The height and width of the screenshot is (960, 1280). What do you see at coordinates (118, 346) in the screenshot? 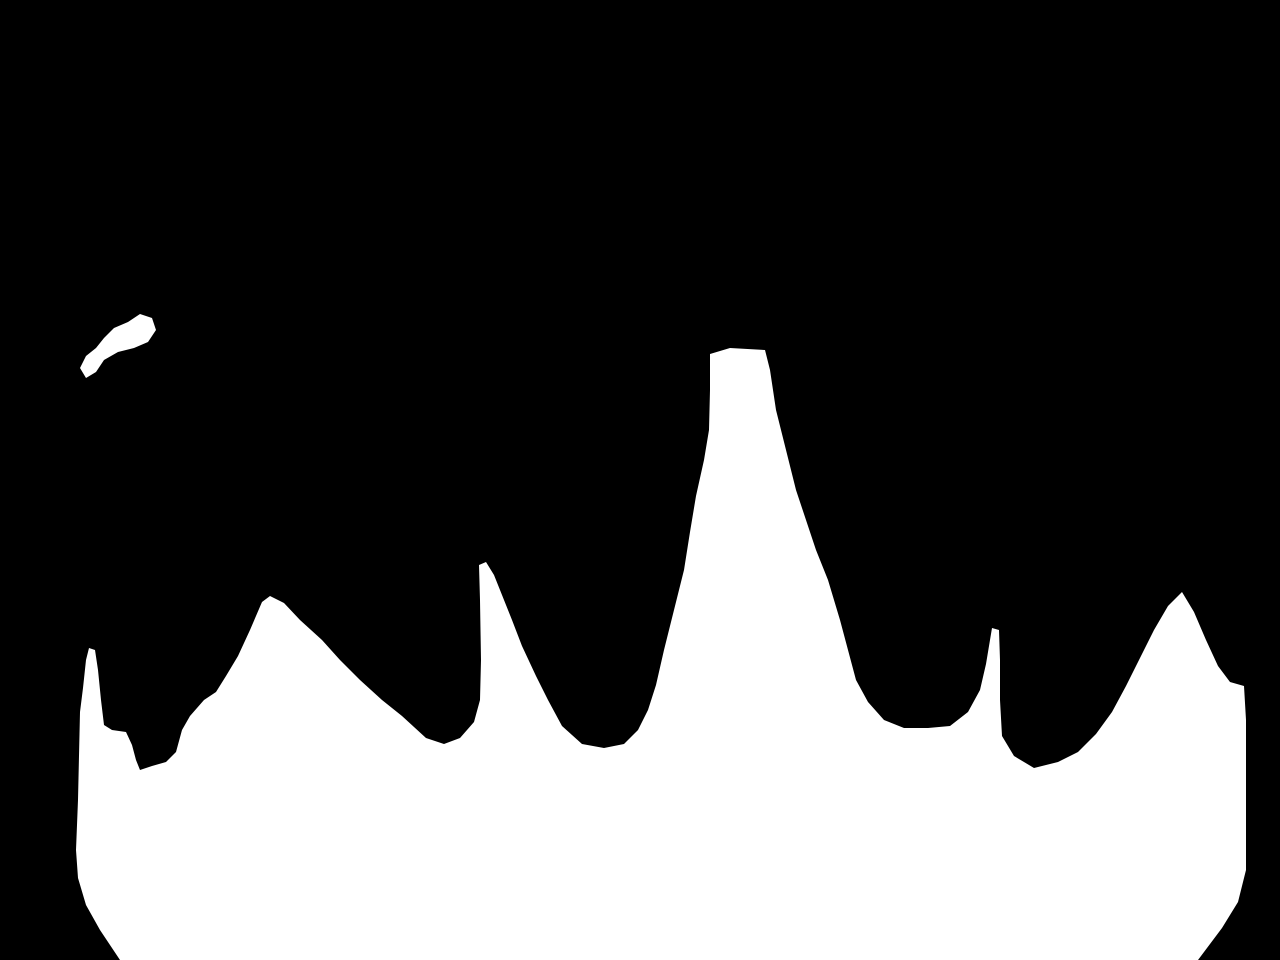
I see `small-blob-region` at bounding box center [118, 346].